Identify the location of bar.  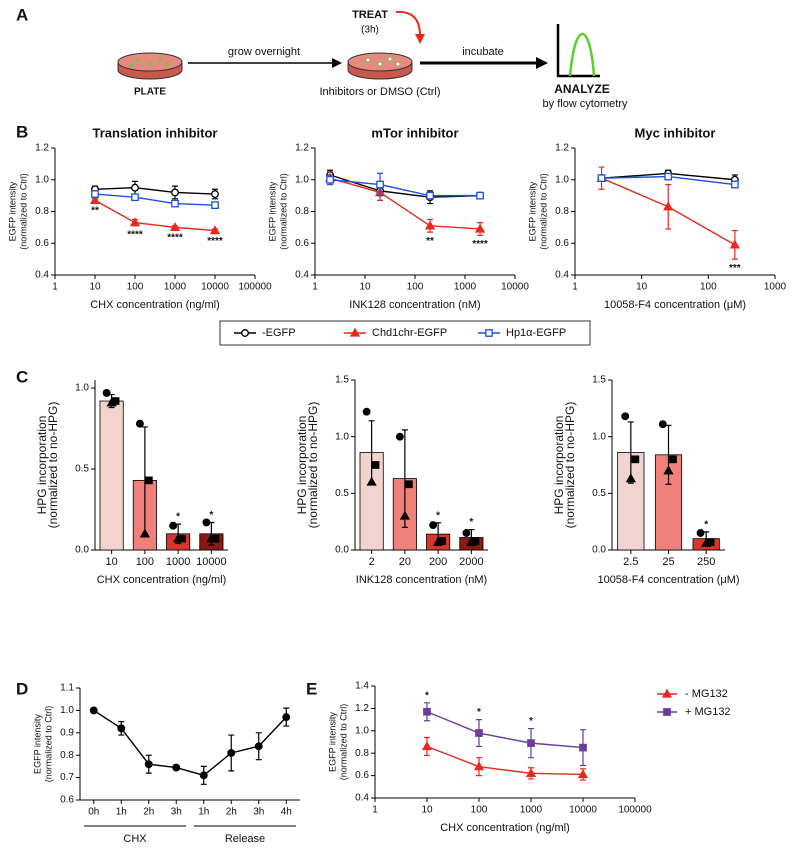
(111, 475).